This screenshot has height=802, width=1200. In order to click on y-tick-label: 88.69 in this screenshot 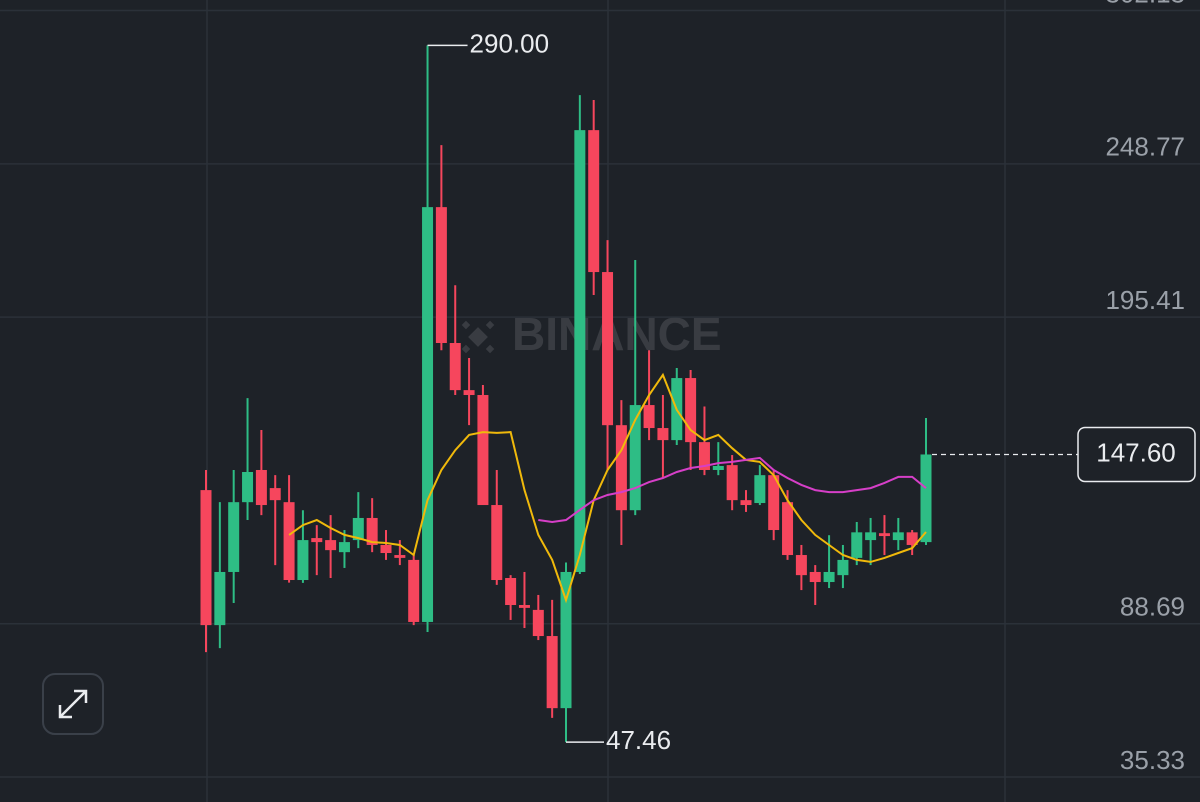, I will do `click(1152, 607)`.